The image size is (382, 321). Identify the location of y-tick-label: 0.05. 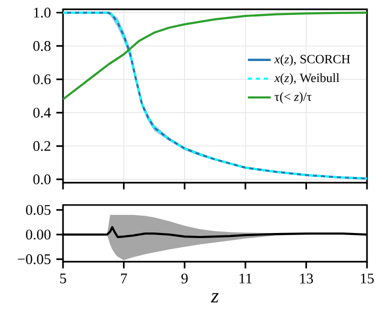
(38, 209).